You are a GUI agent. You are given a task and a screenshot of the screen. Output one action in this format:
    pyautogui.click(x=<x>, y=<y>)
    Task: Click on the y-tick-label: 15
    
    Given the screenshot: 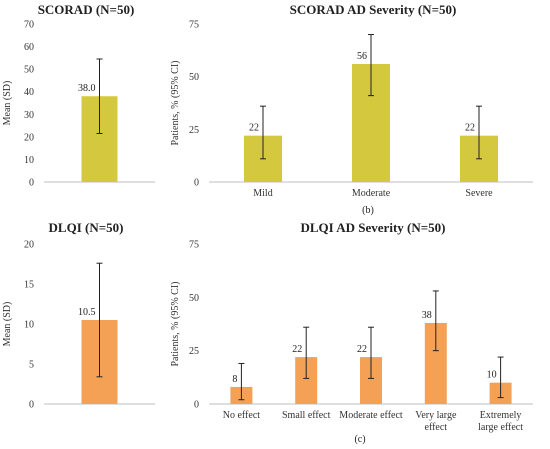 What is the action you would take?
    pyautogui.click(x=29, y=285)
    